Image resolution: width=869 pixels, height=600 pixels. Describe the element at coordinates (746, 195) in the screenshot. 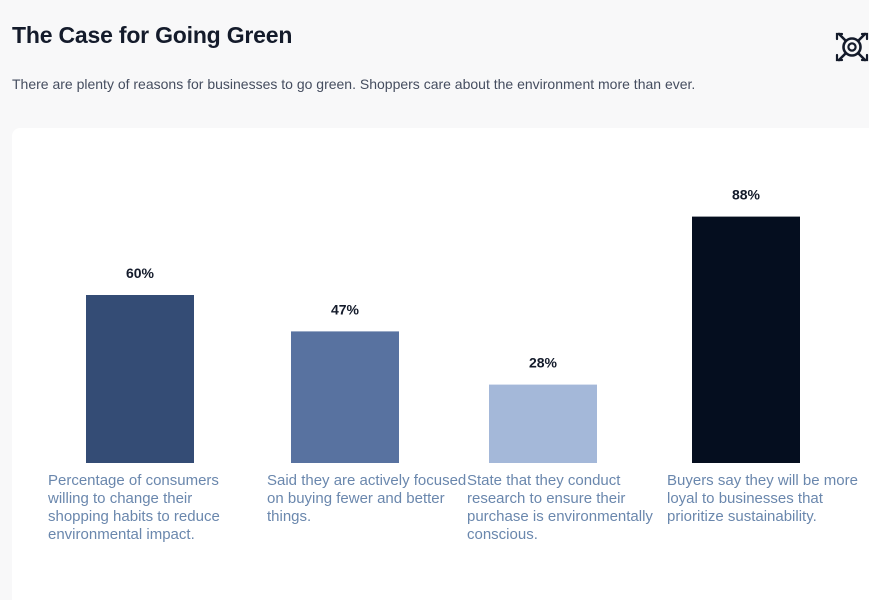

I see `bar-value-label-4: 88%` at that location.